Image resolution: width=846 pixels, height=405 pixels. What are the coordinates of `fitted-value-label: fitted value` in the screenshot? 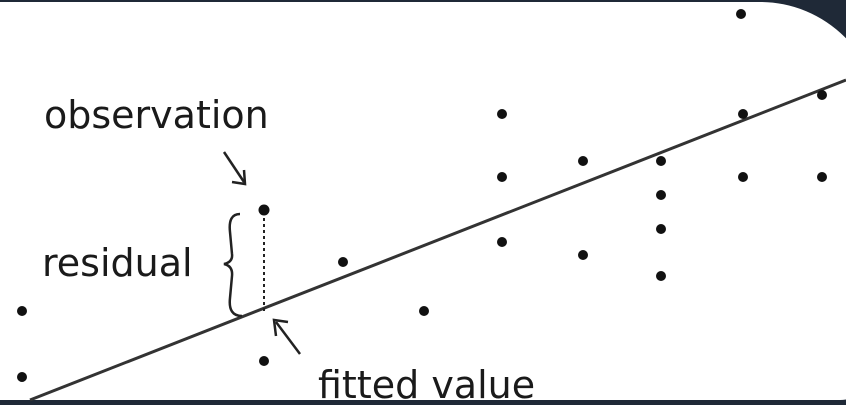 It's located at (426, 384).